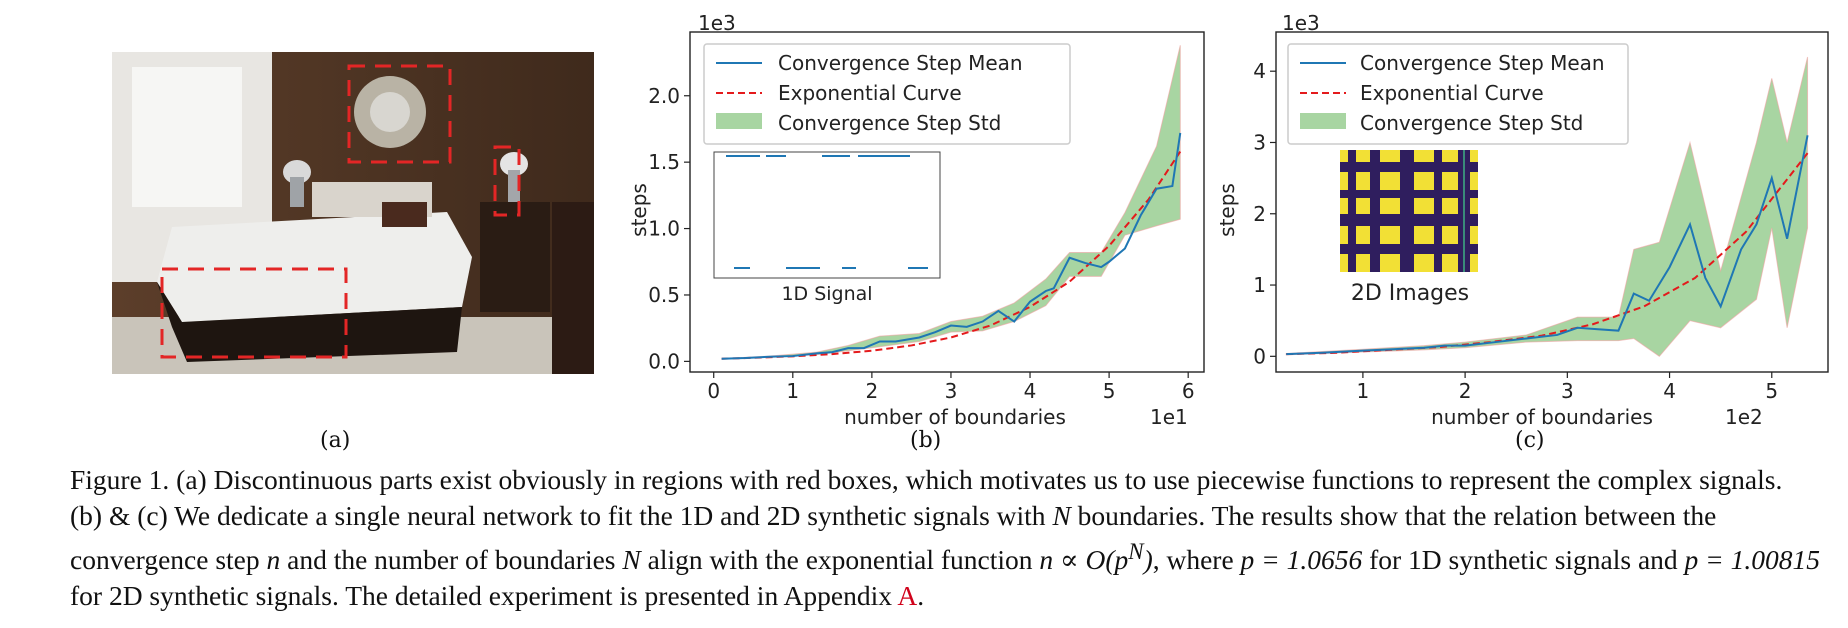 The height and width of the screenshot is (628, 1848). Describe the element at coordinates (664, 361) in the screenshot. I see `y-tick-label: 0.0` at that location.